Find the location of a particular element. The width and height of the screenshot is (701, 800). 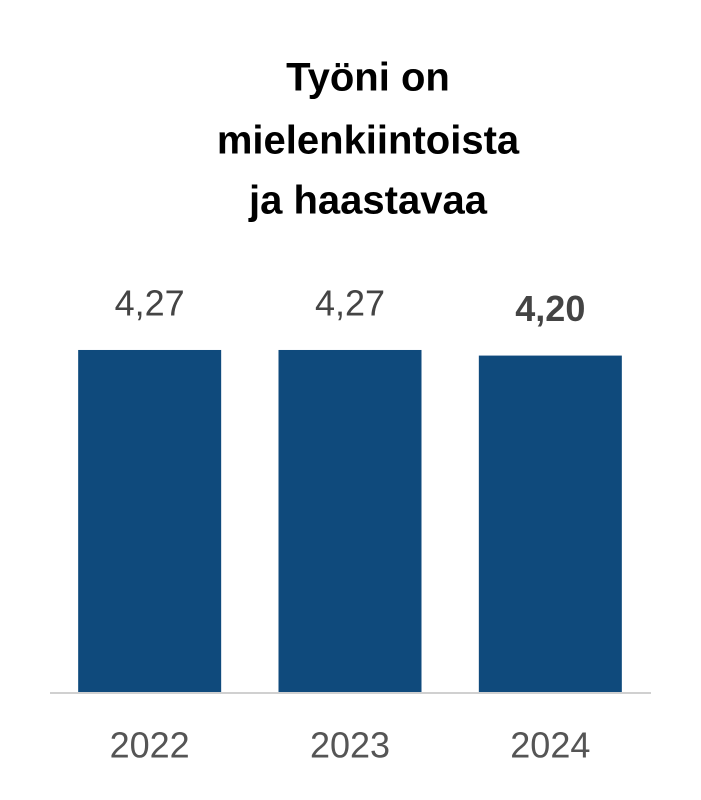

x-tick-label: 2023 is located at coordinates (350, 745).